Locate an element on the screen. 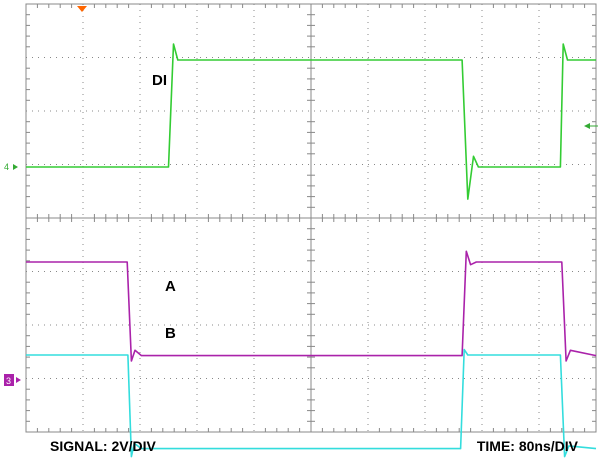  trace-label-a: A is located at coordinates (170, 286).